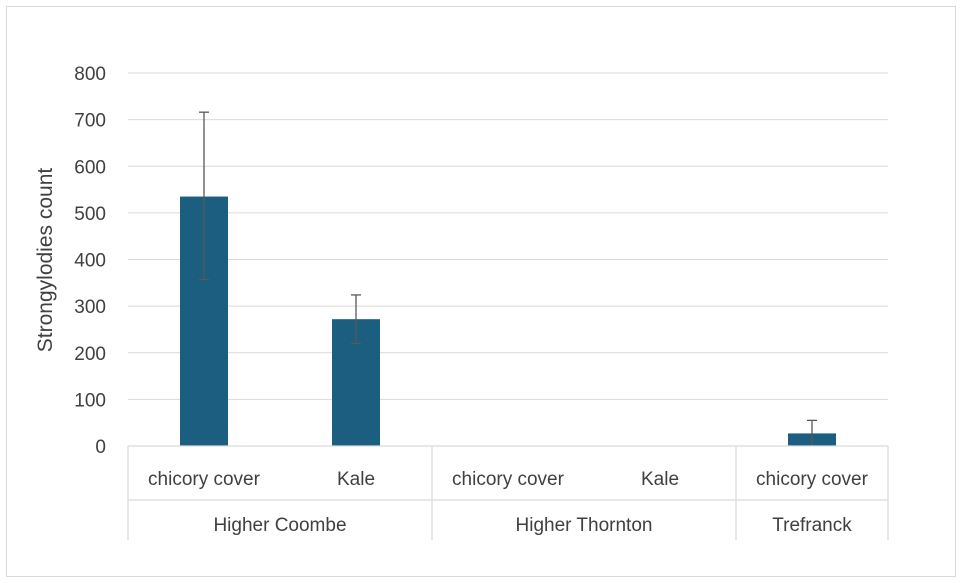  Describe the element at coordinates (90, 400) in the screenshot. I see `y-tick-label: 100` at that location.